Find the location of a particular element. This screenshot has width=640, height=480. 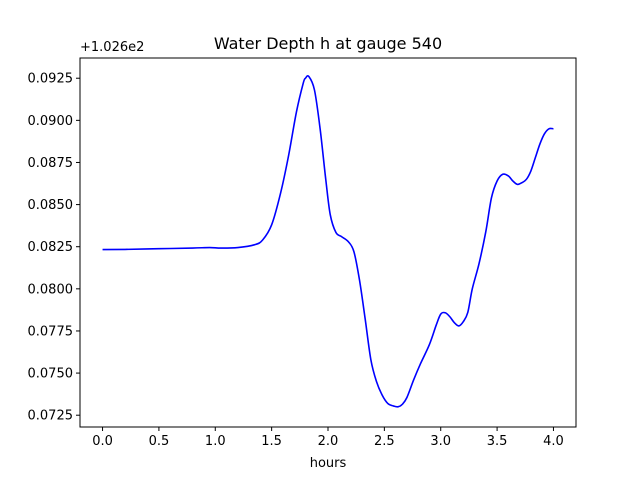

x-tick-label: 0.0 is located at coordinates (102, 441).